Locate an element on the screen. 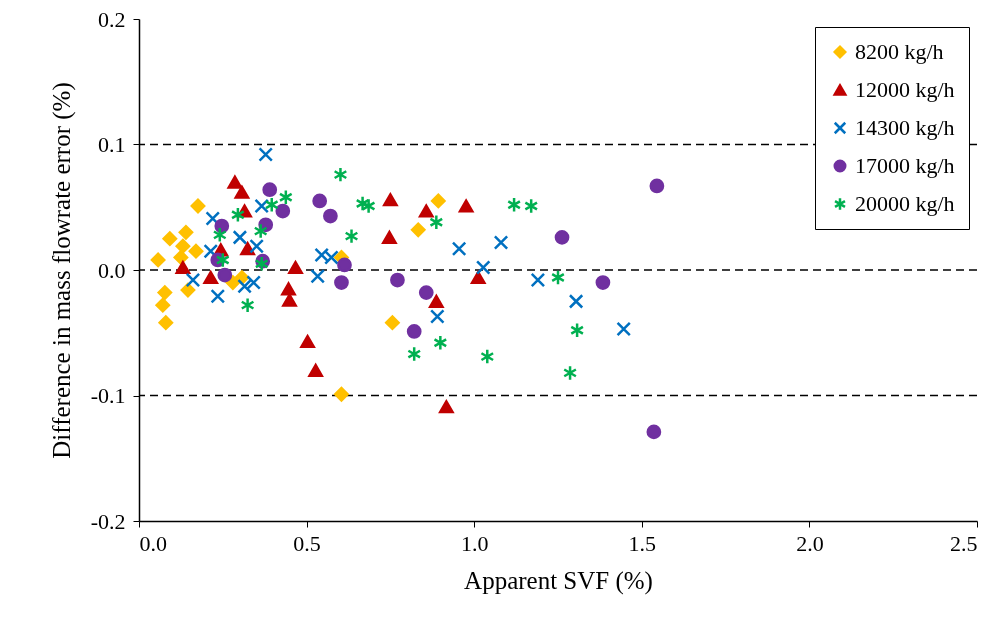 The width and height of the screenshot is (1002, 619). legend-label: 12000 kg/h is located at coordinates (905, 89).